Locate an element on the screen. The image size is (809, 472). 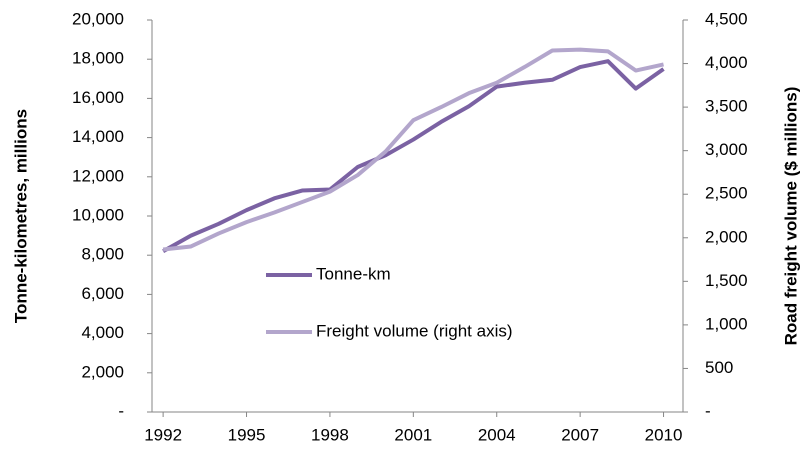
y2-tick-label: 4,500 is located at coordinates (726, 18).